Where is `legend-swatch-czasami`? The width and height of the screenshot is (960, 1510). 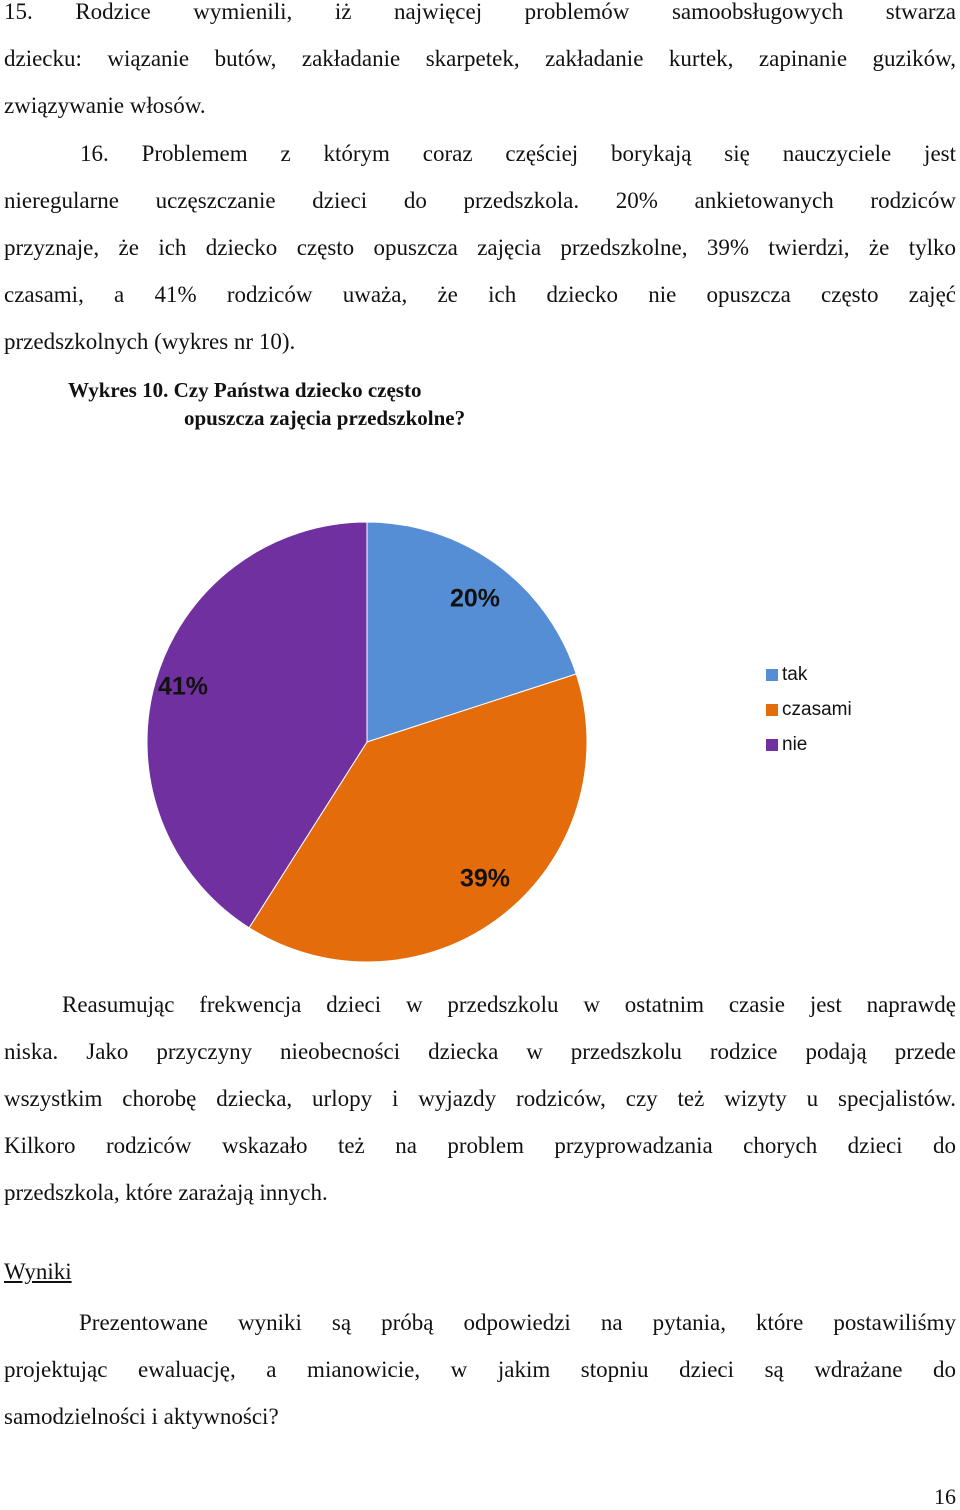 legend-swatch-czasami is located at coordinates (772, 710).